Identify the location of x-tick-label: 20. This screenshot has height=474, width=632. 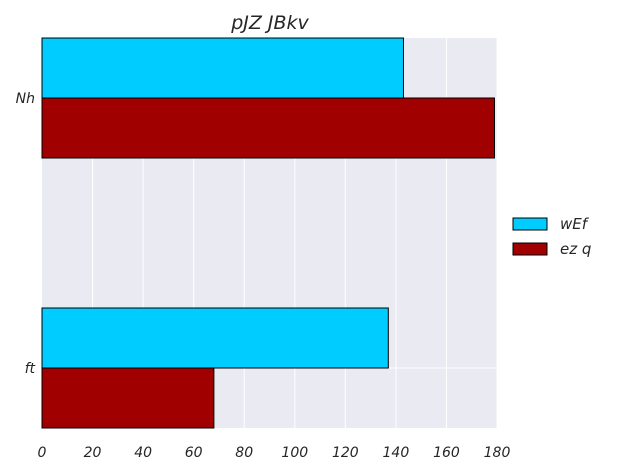
(93, 453).